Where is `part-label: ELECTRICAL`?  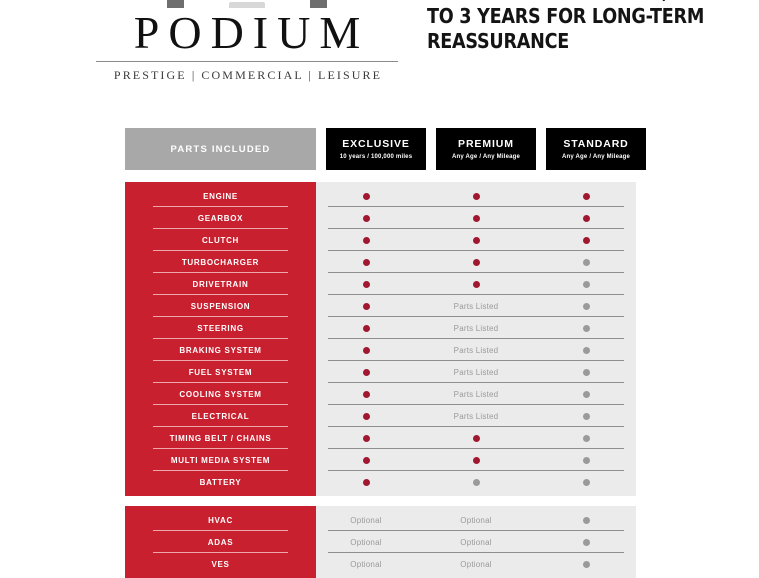 part-label: ELECTRICAL is located at coordinates (220, 416).